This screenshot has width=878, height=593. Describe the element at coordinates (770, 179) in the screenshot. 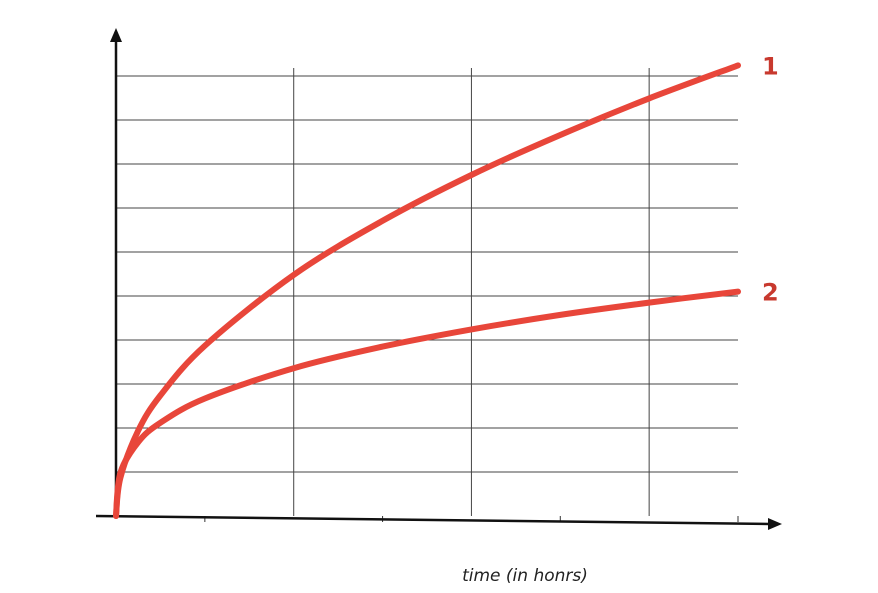

I see `series-labels: 12` at that location.